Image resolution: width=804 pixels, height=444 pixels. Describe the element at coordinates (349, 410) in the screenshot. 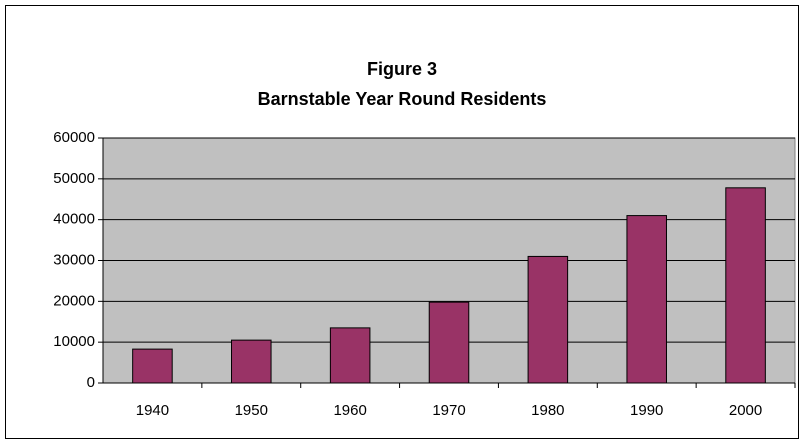

I see `x-tick-label: 1960` at that location.